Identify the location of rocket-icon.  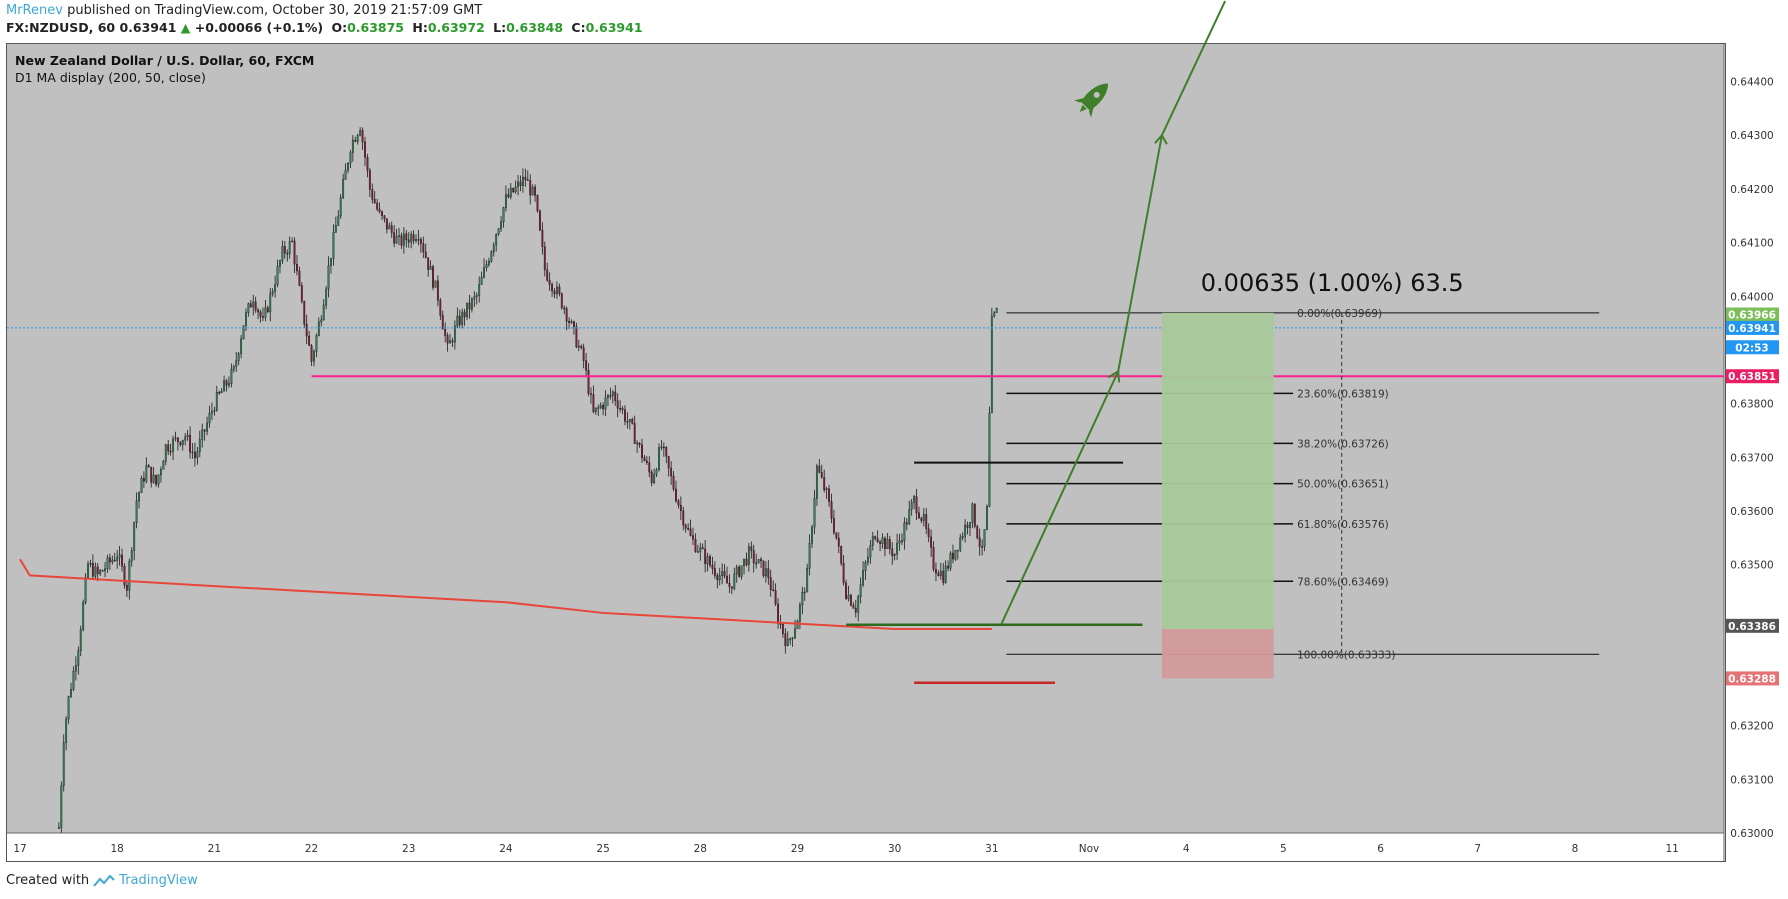
(1091, 100).